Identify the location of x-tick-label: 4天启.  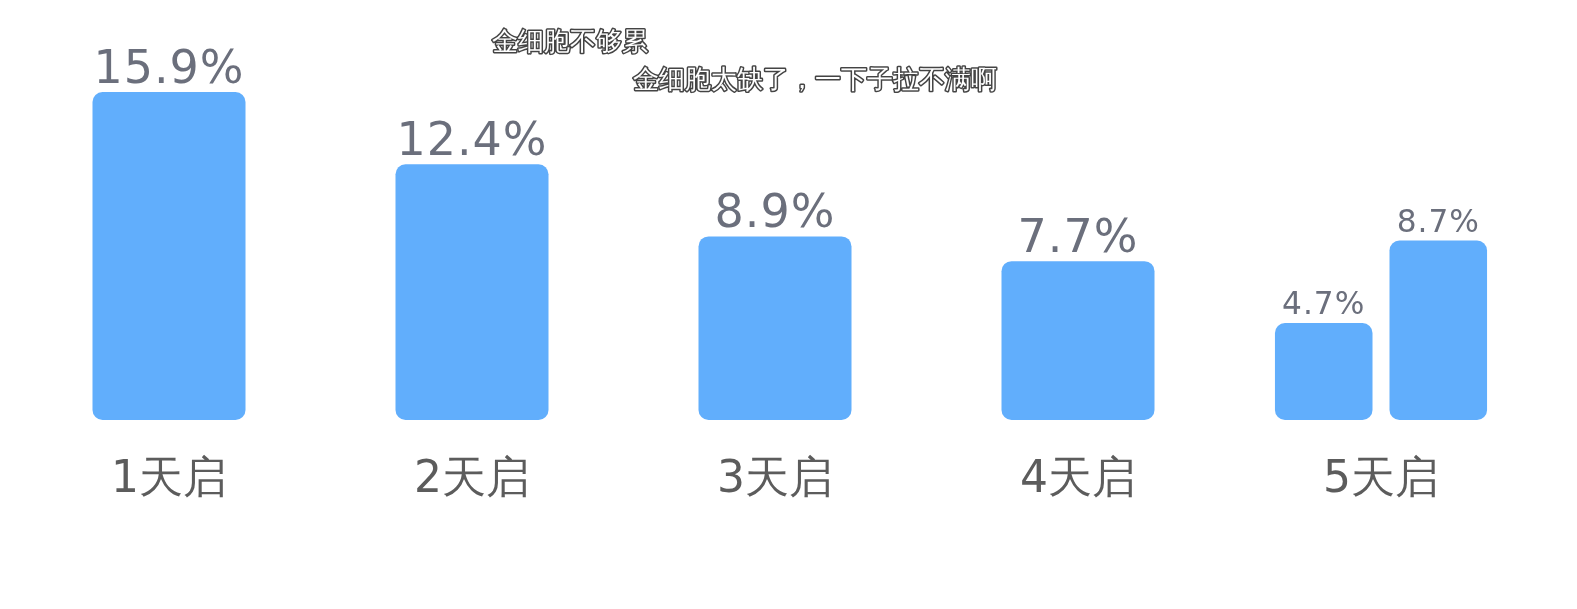
(1078, 476).